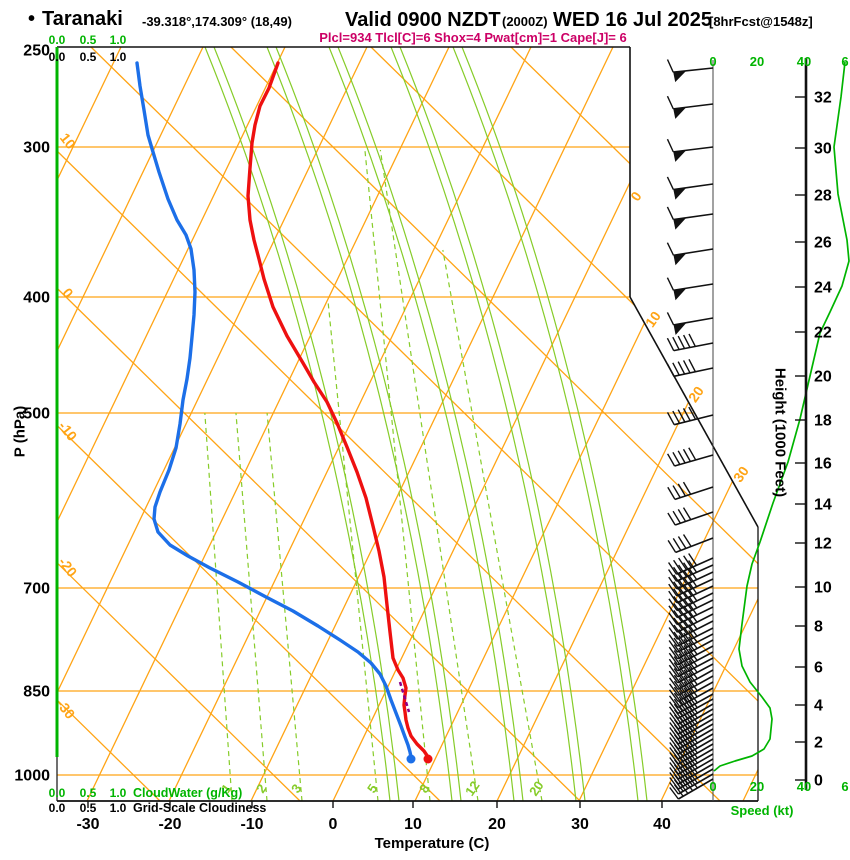 This screenshot has width=850, height=860. Describe the element at coordinates (823, 505) in the screenshot. I see `height-tick-label: 14` at that location.